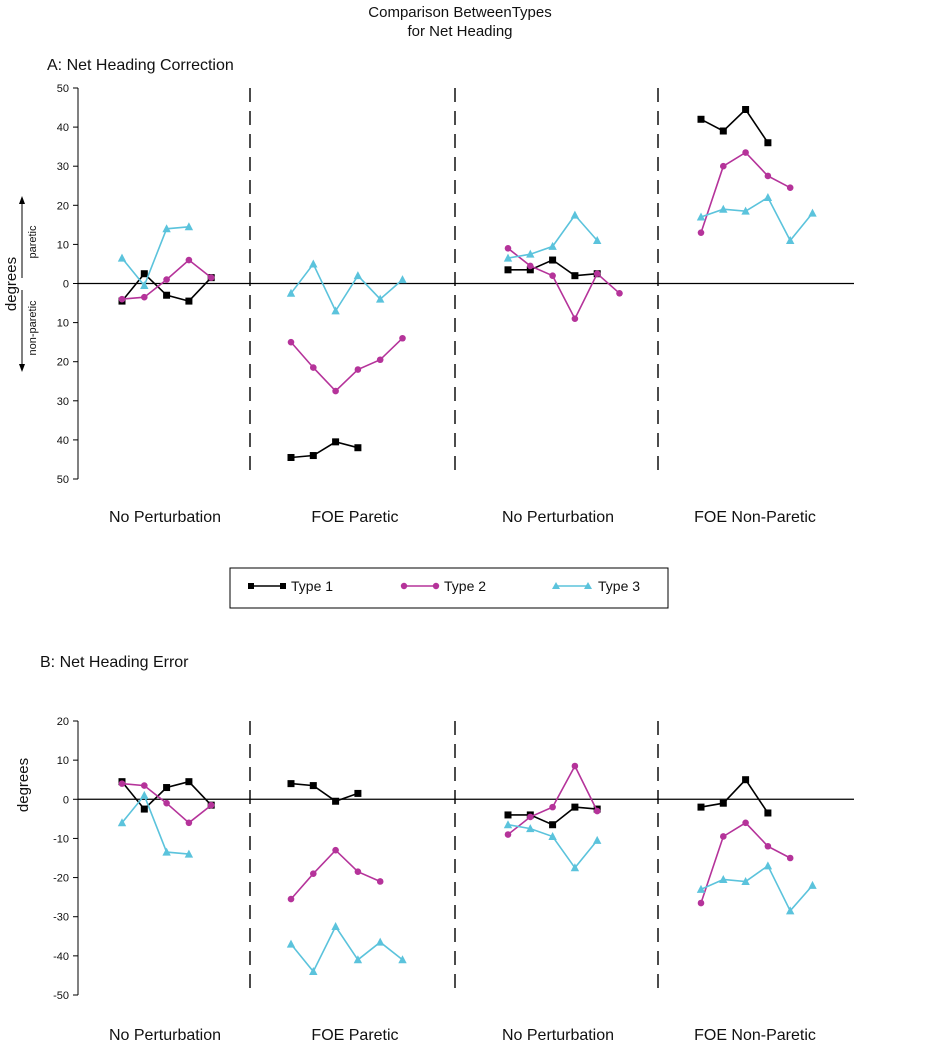  I want to click on series-line-type3-p0-c0, so click(155, 257).